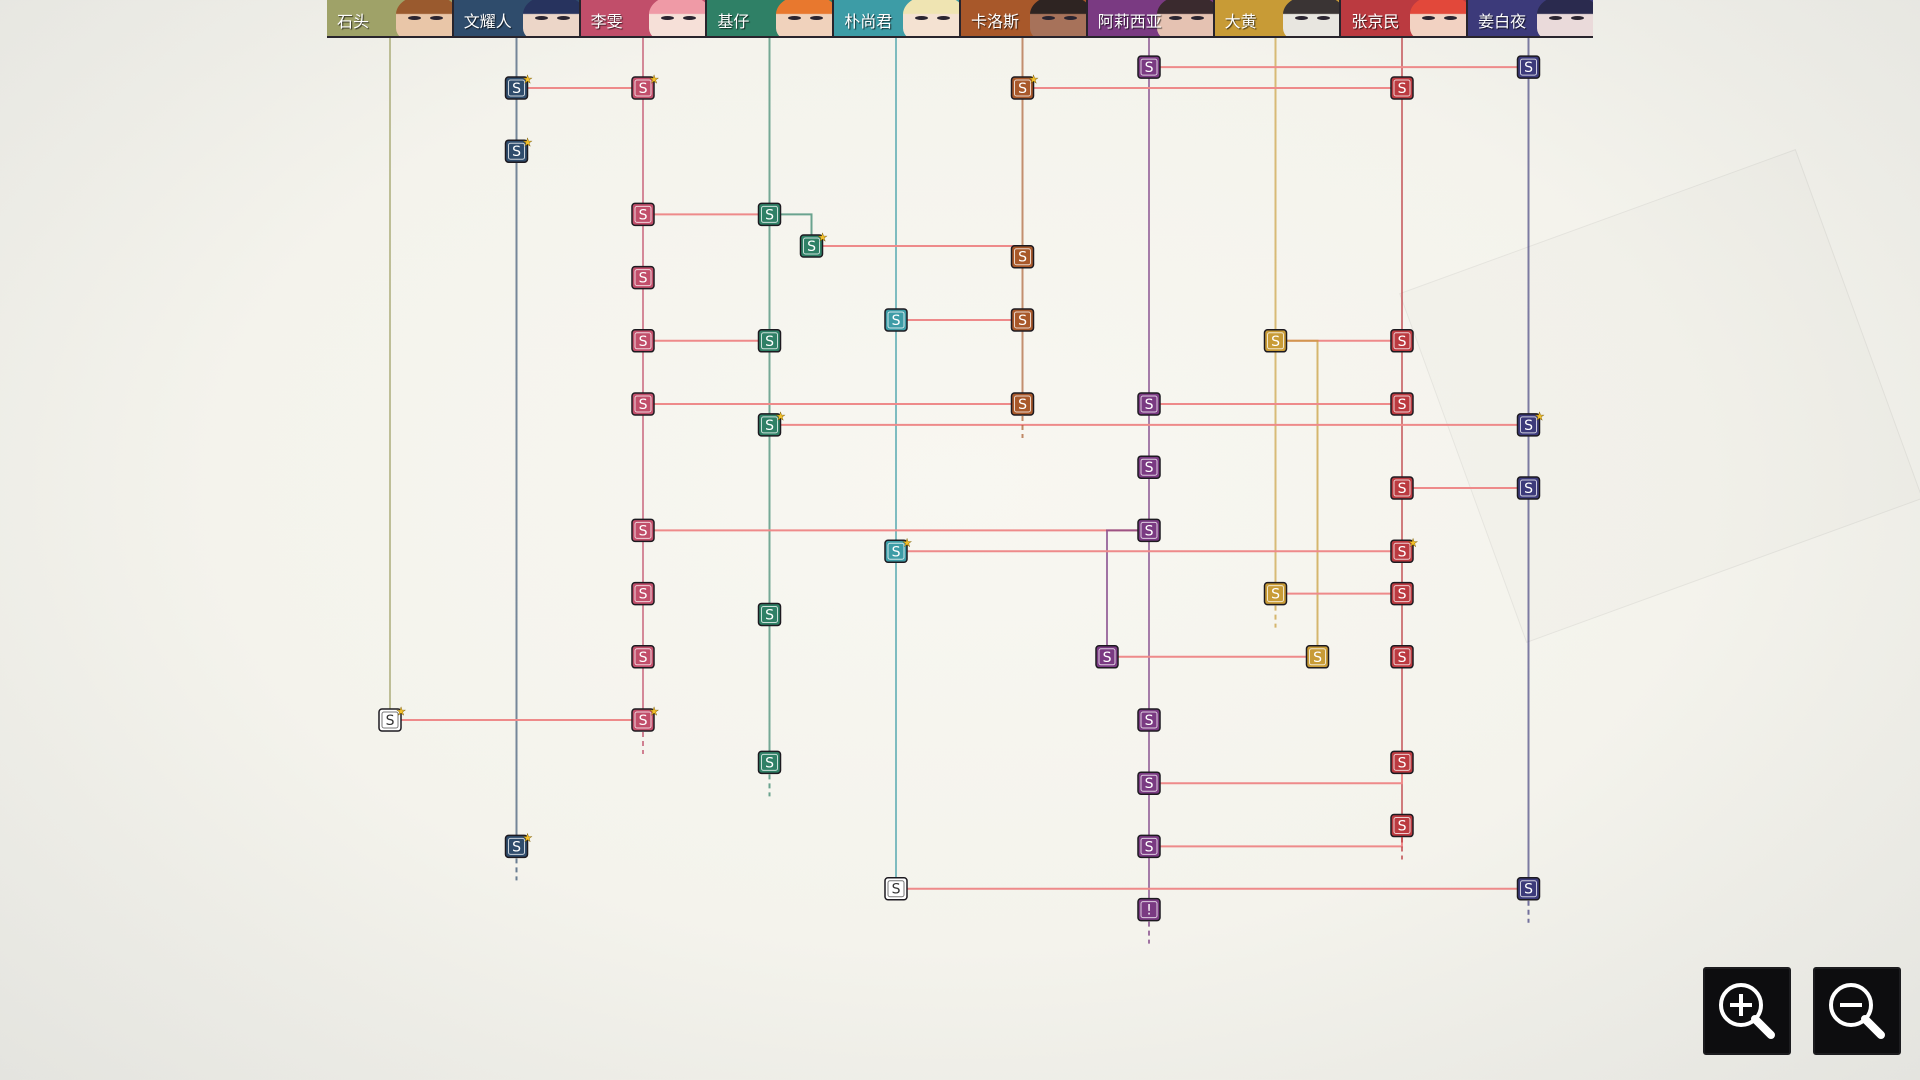  I want to click on scene-node-j5: S, so click(769, 614).